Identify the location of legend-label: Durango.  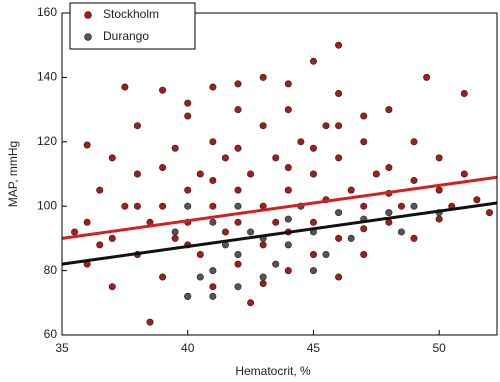
(126, 36).